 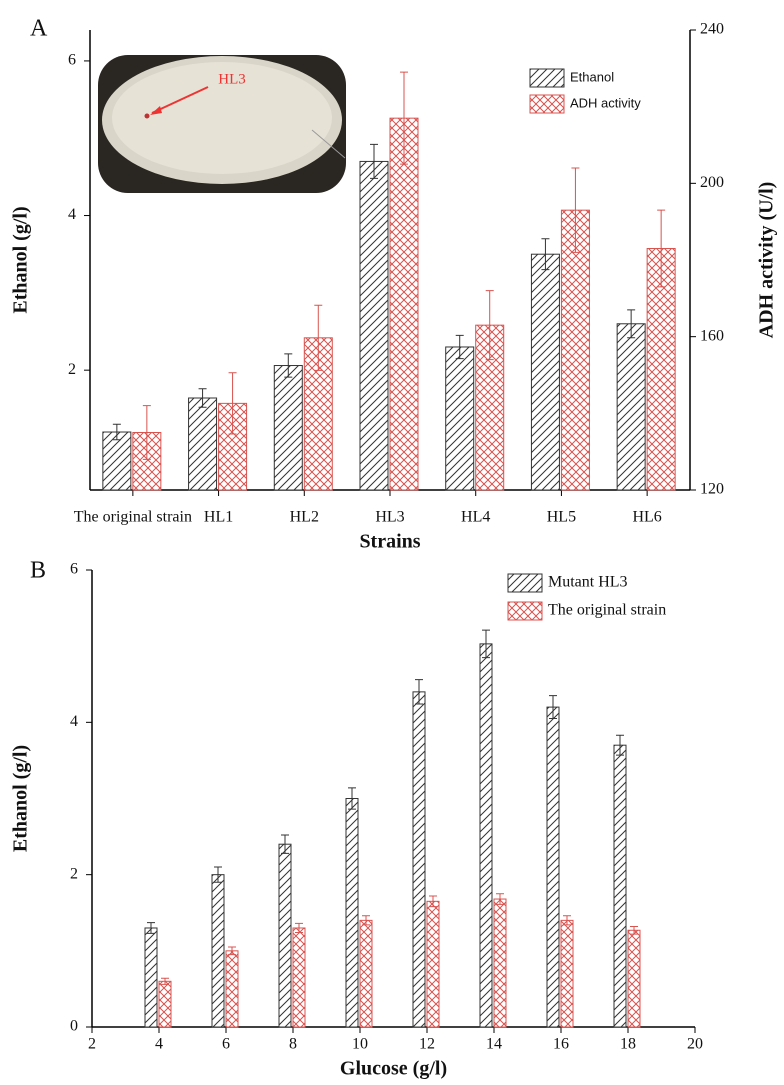 I want to click on x-tick-label: 14, so click(x=494, y=1044).